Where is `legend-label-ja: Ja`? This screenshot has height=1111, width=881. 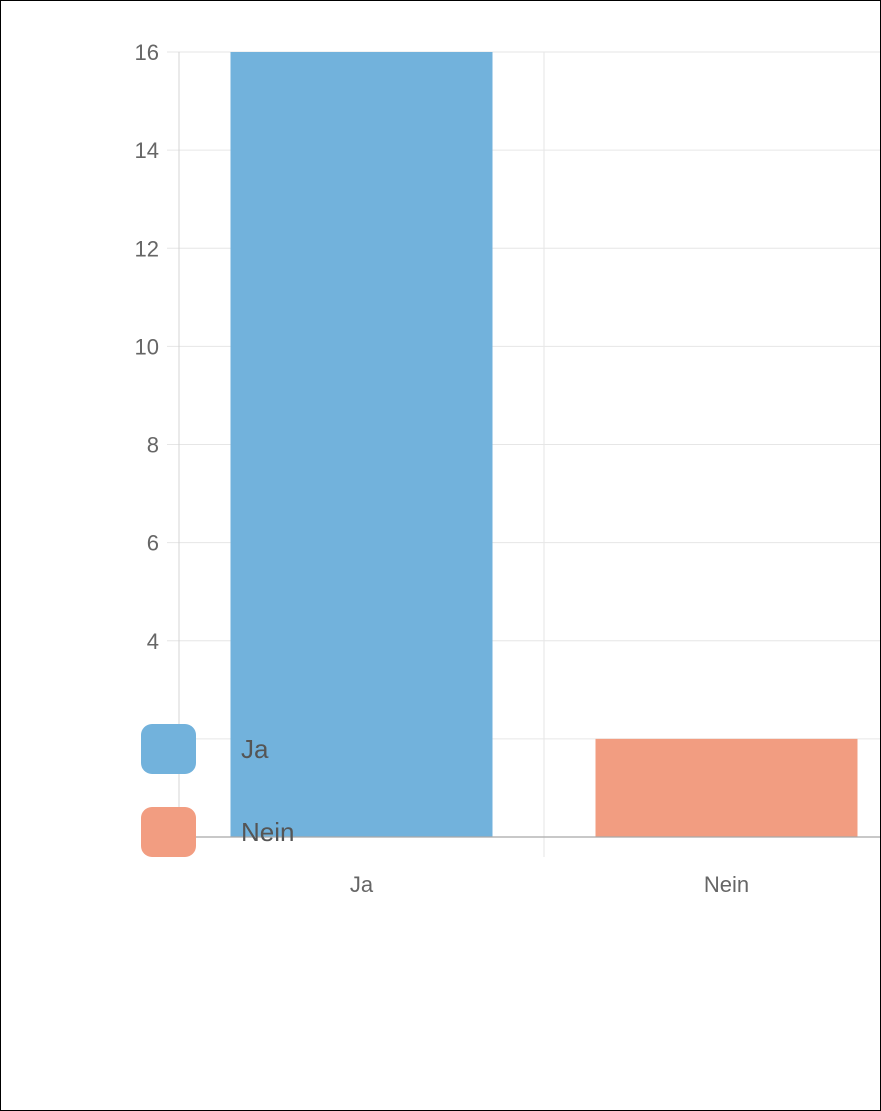 legend-label-ja: Ja is located at coordinates (255, 749).